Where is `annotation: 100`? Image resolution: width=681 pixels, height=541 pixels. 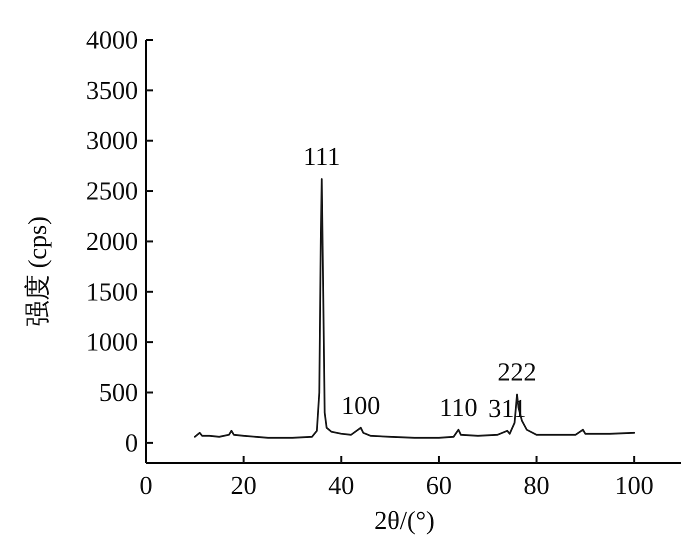 annotation: 100 is located at coordinates (360, 405).